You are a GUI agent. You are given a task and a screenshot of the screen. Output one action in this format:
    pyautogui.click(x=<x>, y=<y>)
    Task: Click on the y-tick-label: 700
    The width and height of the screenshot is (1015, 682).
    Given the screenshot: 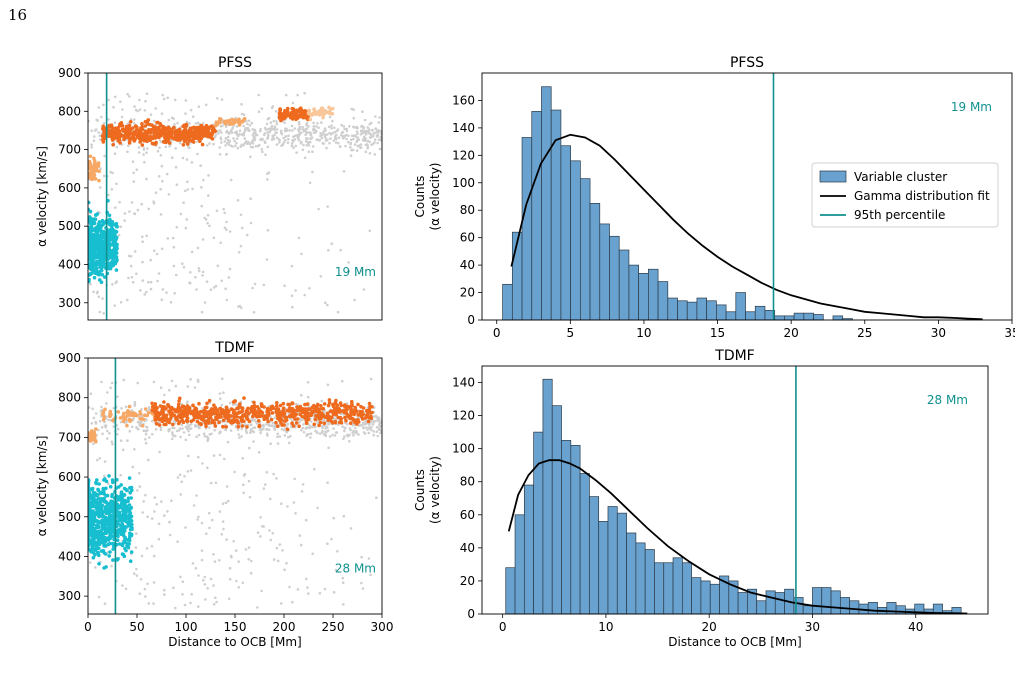 What is the action you would take?
    pyautogui.click(x=69, y=437)
    